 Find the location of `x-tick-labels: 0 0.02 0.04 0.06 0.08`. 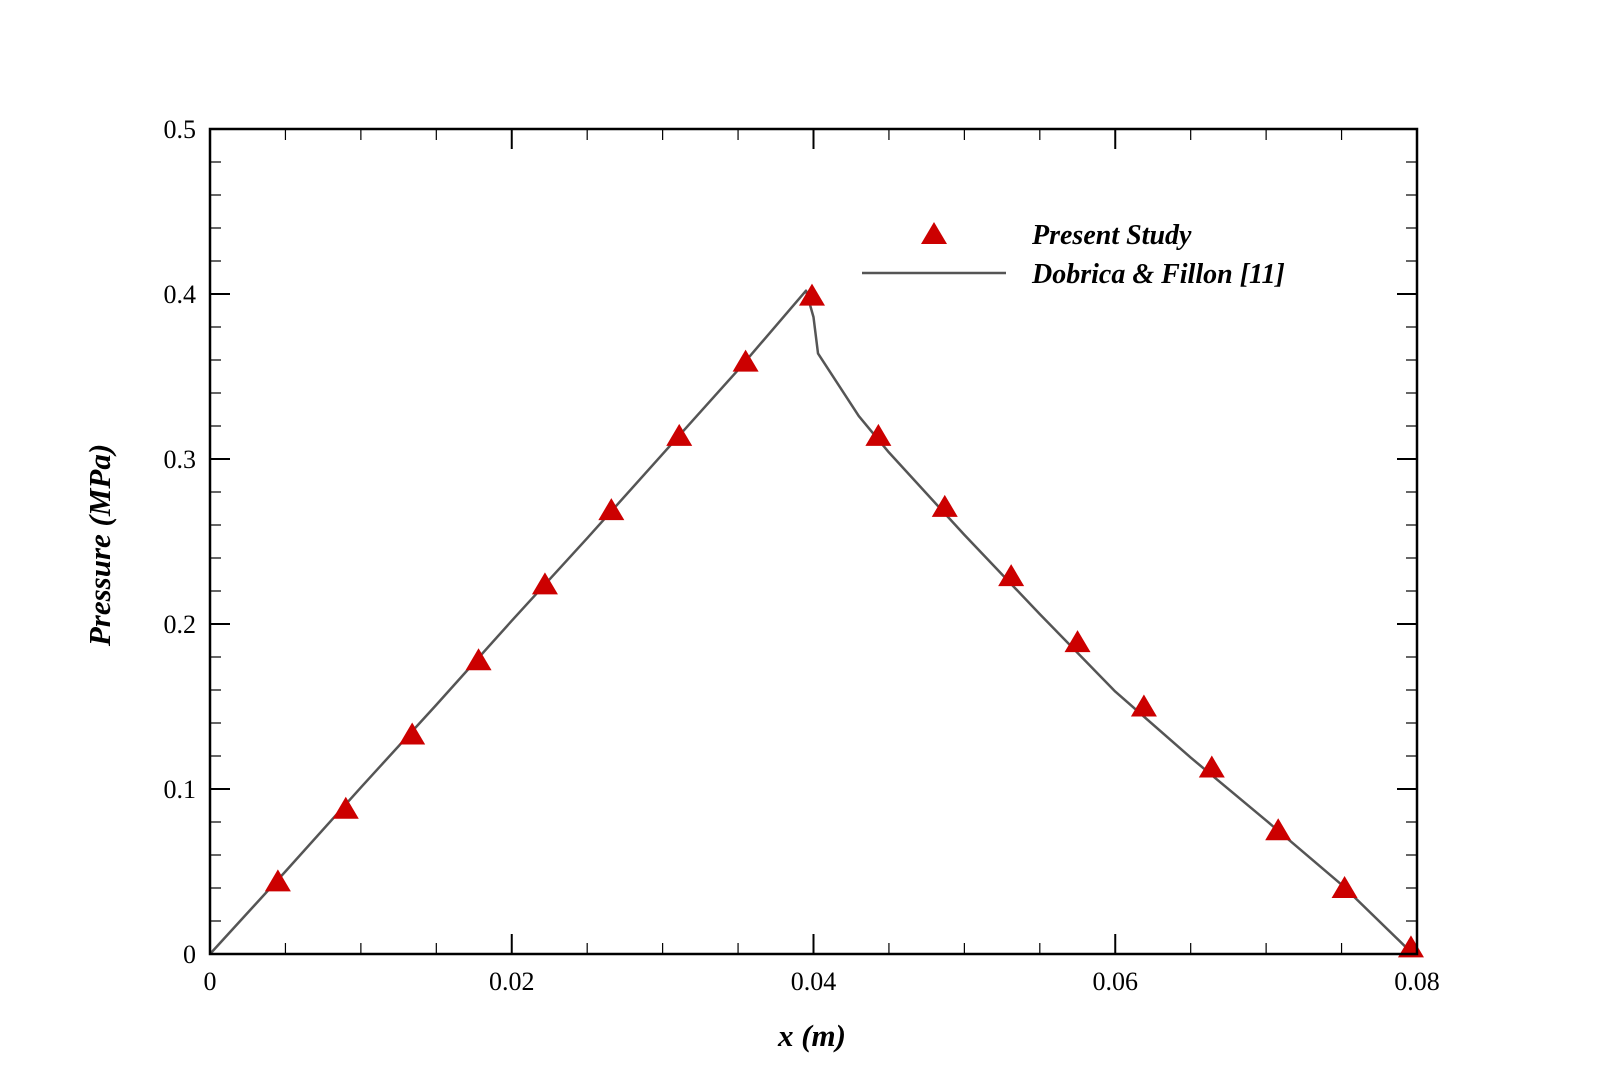

x-tick-labels: 0 0.02 0.04 0.06 0.08 is located at coordinates (822, 981).